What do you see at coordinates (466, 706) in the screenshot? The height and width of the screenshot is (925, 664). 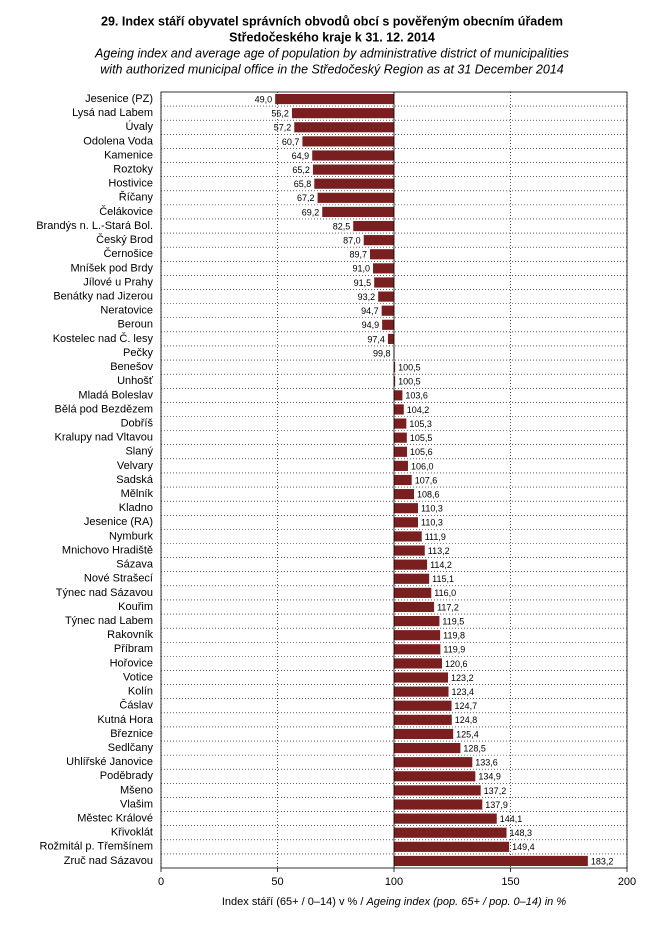 I see `value-label: 124,7` at bounding box center [466, 706].